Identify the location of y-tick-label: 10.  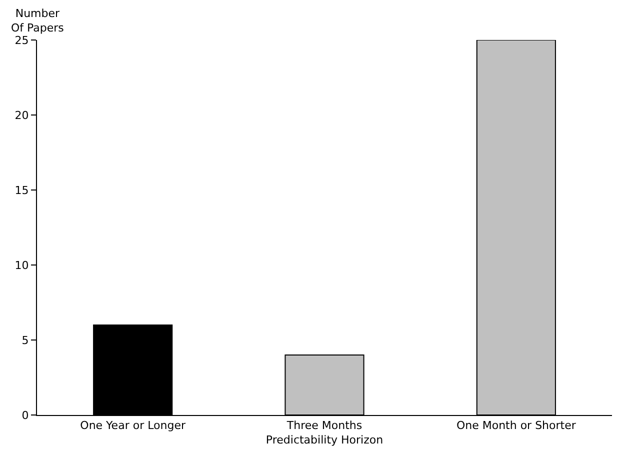
(21, 265).